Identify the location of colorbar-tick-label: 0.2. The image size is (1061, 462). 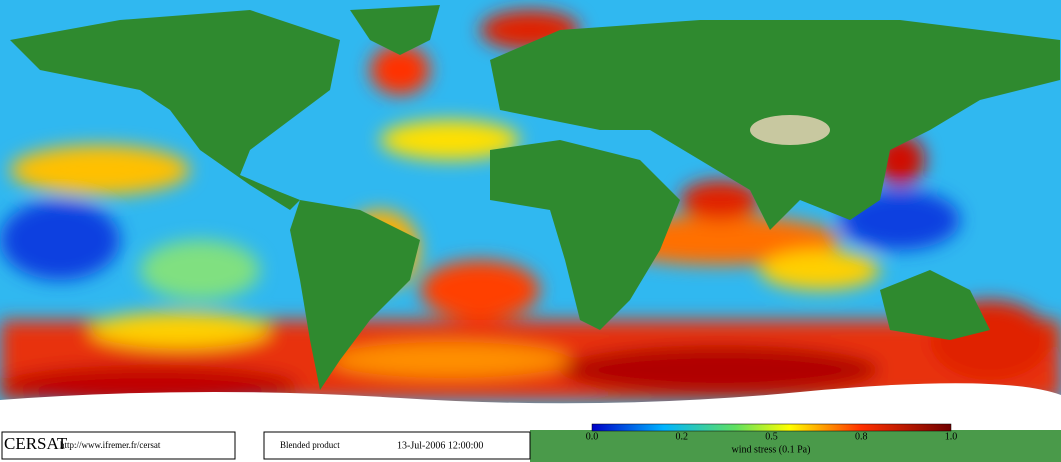
(682, 436).